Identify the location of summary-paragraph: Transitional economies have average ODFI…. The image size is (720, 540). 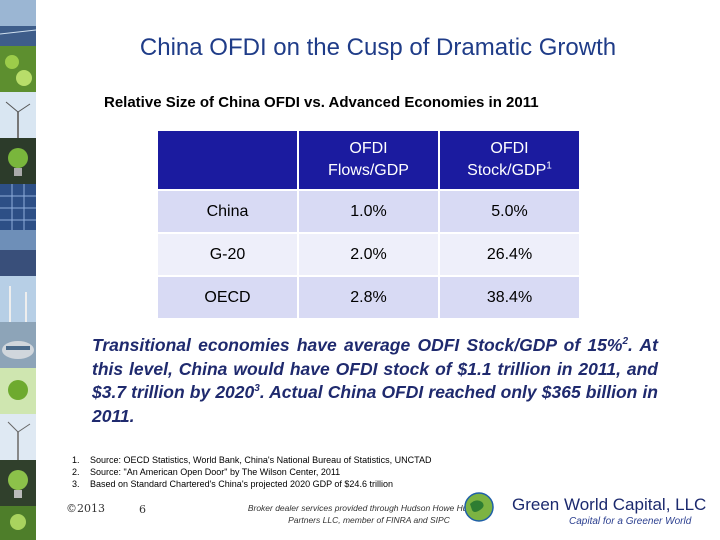
(375, 381).